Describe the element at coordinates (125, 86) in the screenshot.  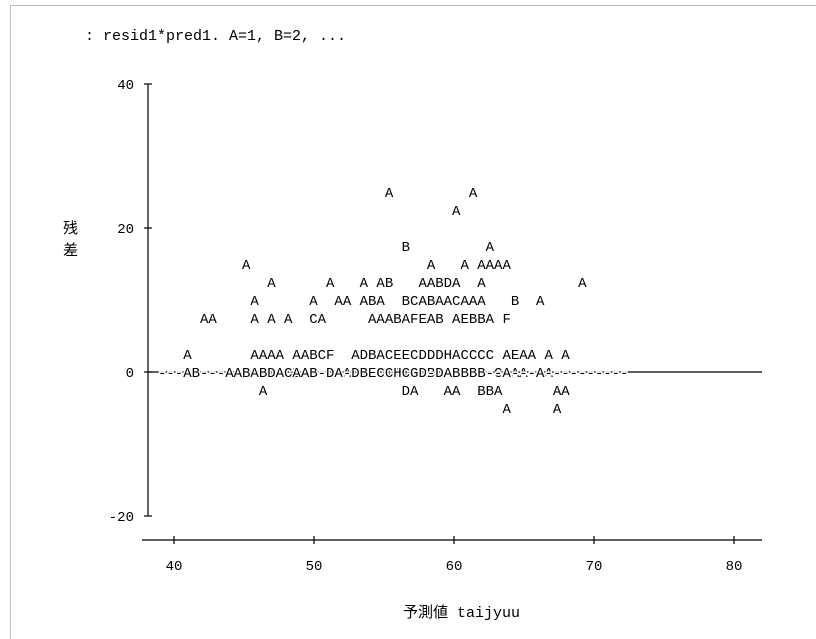
I see `y-tick-label: 40` at that location.